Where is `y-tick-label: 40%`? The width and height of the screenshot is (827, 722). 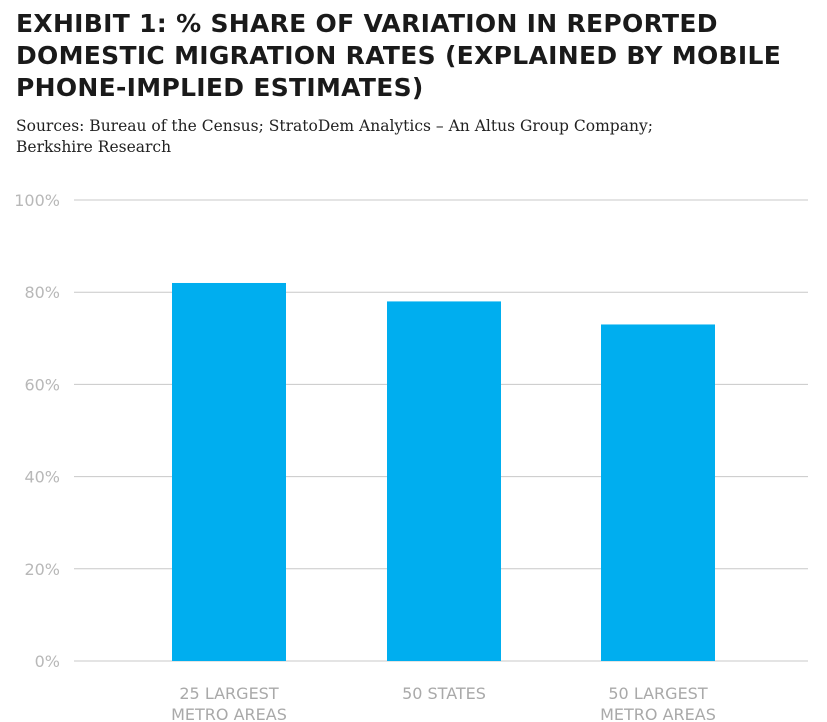
y-tick-label: 40% is located at coordinates (42, 477).